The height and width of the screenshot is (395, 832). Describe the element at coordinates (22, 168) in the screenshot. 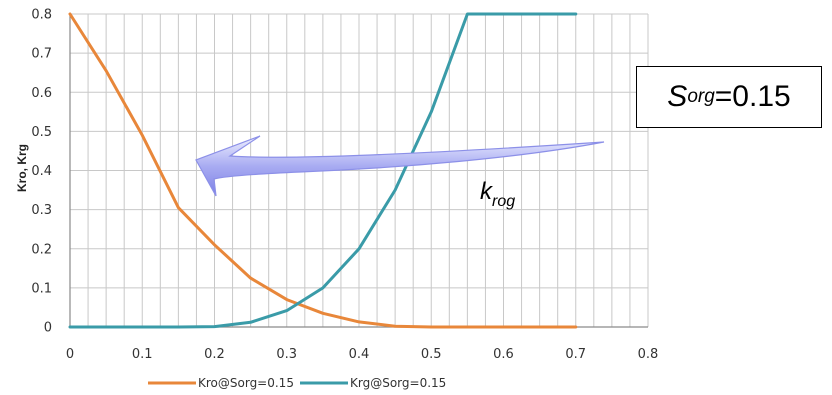

I see `y-axis-label: Kro, Krg` at that location.